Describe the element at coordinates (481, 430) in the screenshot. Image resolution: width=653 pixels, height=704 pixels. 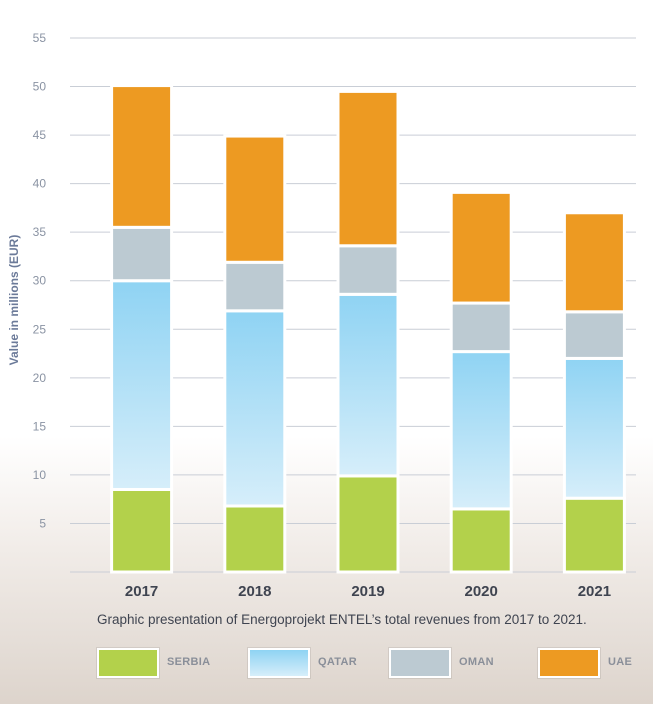
I see `bar-segment-qatar-2020` at that location.